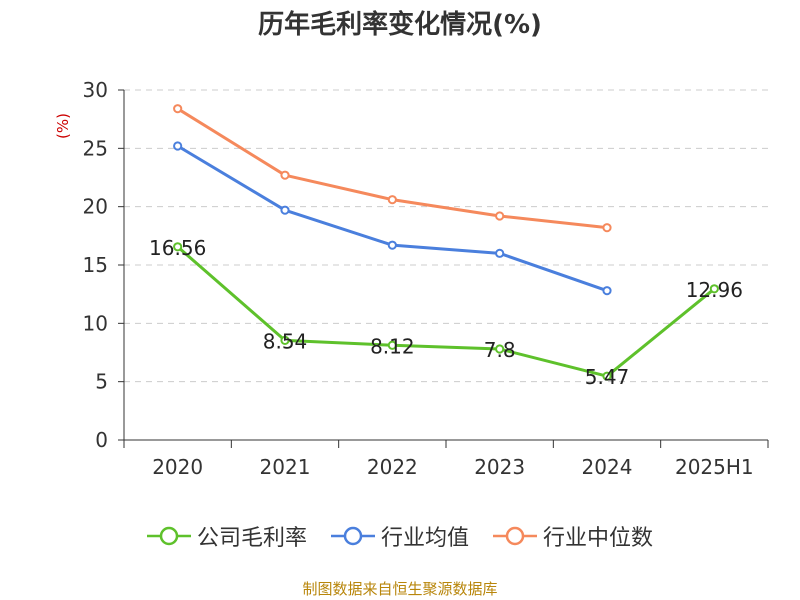 The image size is (800, 600). I want to click on x-tick-label: 2021, so click(285, 467).